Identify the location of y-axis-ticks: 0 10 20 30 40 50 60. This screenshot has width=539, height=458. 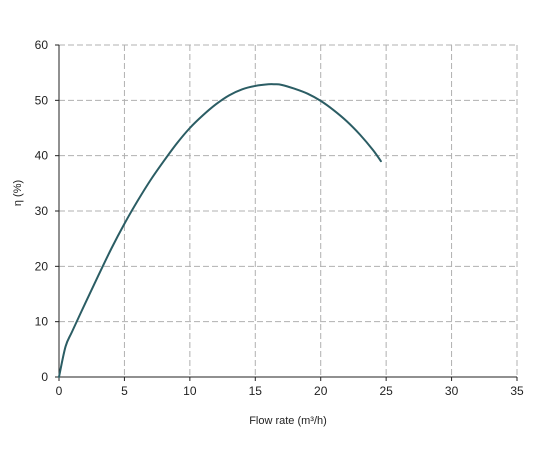
(47, 211).